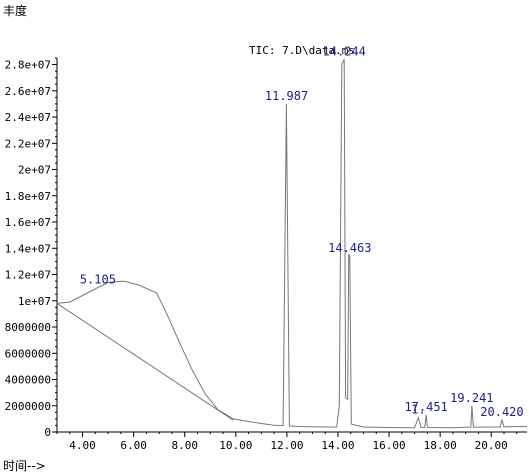 Image resolution: width=529 pixels, height=475 pixels. I want to click on y-tick-label: 1.6e+07, so click(28, 222).